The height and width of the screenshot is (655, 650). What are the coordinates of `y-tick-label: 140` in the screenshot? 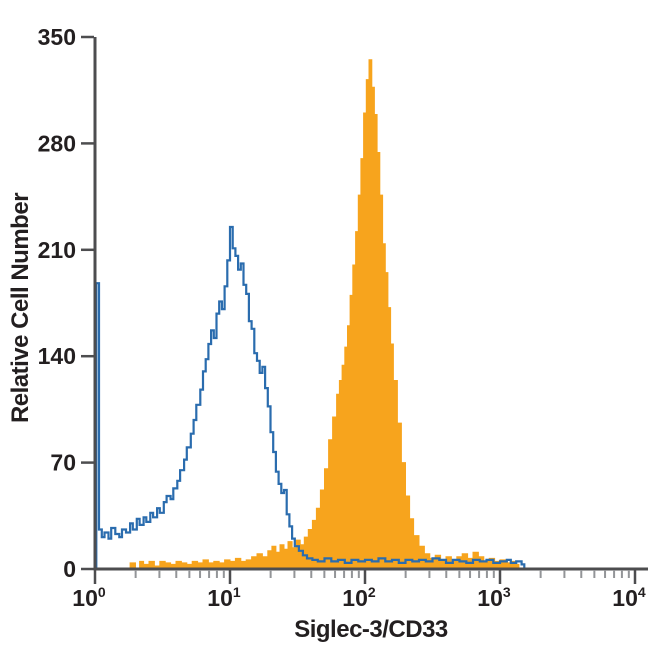 It's located at (57, 356).